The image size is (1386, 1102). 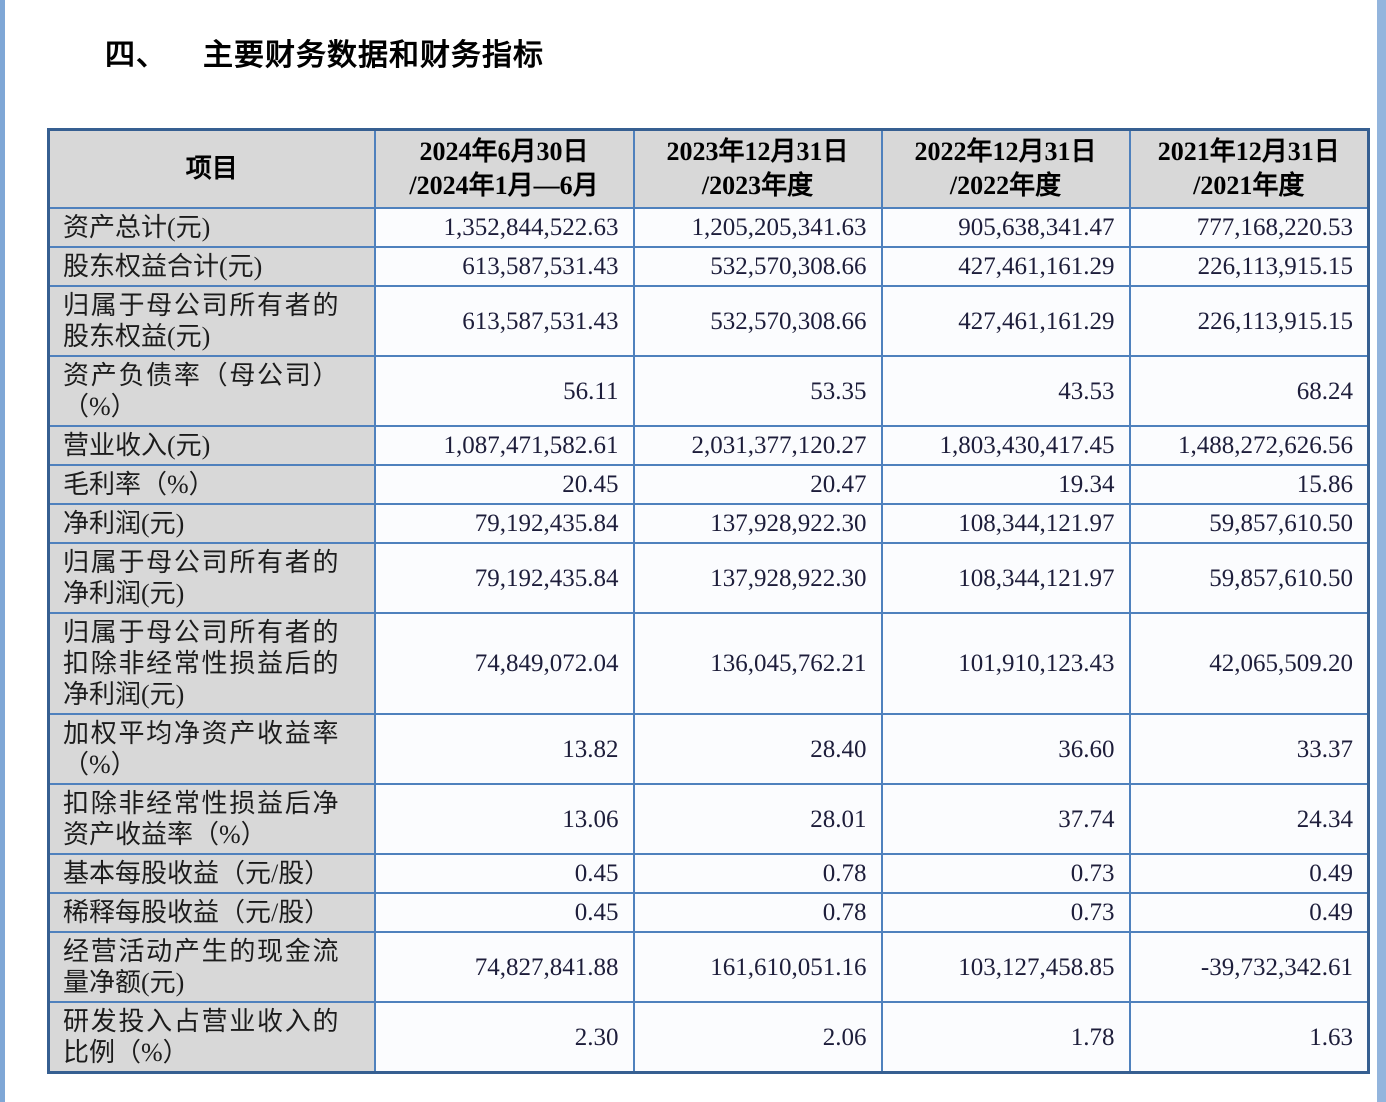 What do you see at coordinates (504, 391) in the screenshot?
I see `row-value: 56.11` at bounding box center [504, 391].